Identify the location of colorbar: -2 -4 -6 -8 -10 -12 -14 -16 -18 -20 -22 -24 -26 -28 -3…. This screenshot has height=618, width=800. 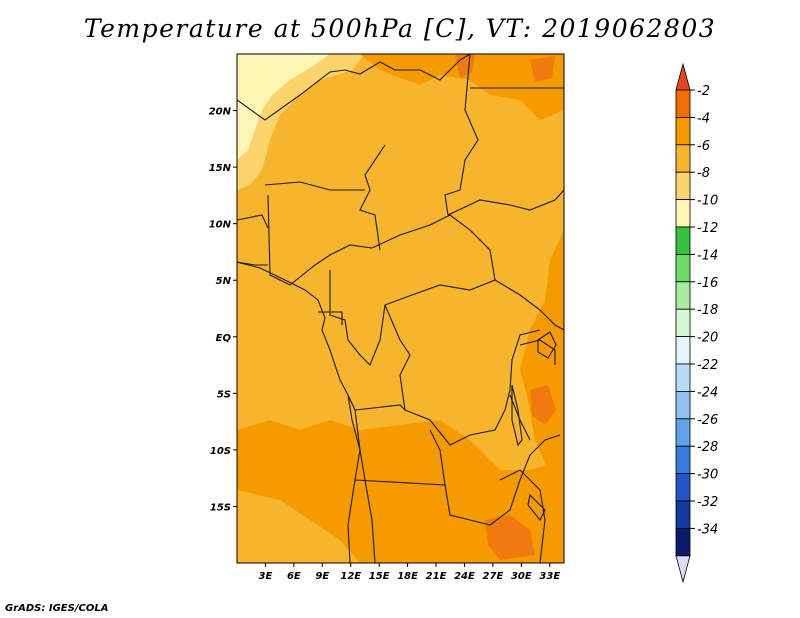
(696, 323).